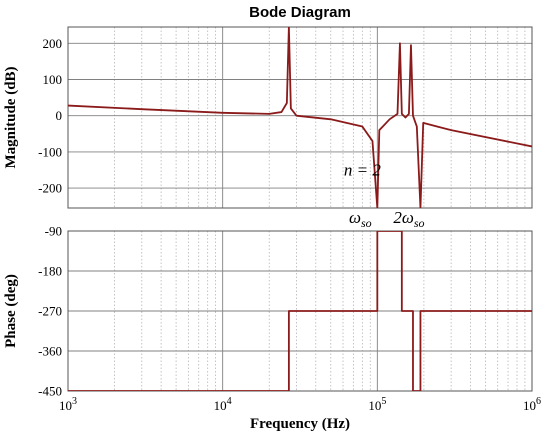 Image resolution: width=550 pixels, height=435 pixels. I want to click on y-tick-label: 200, so click(53, 43).